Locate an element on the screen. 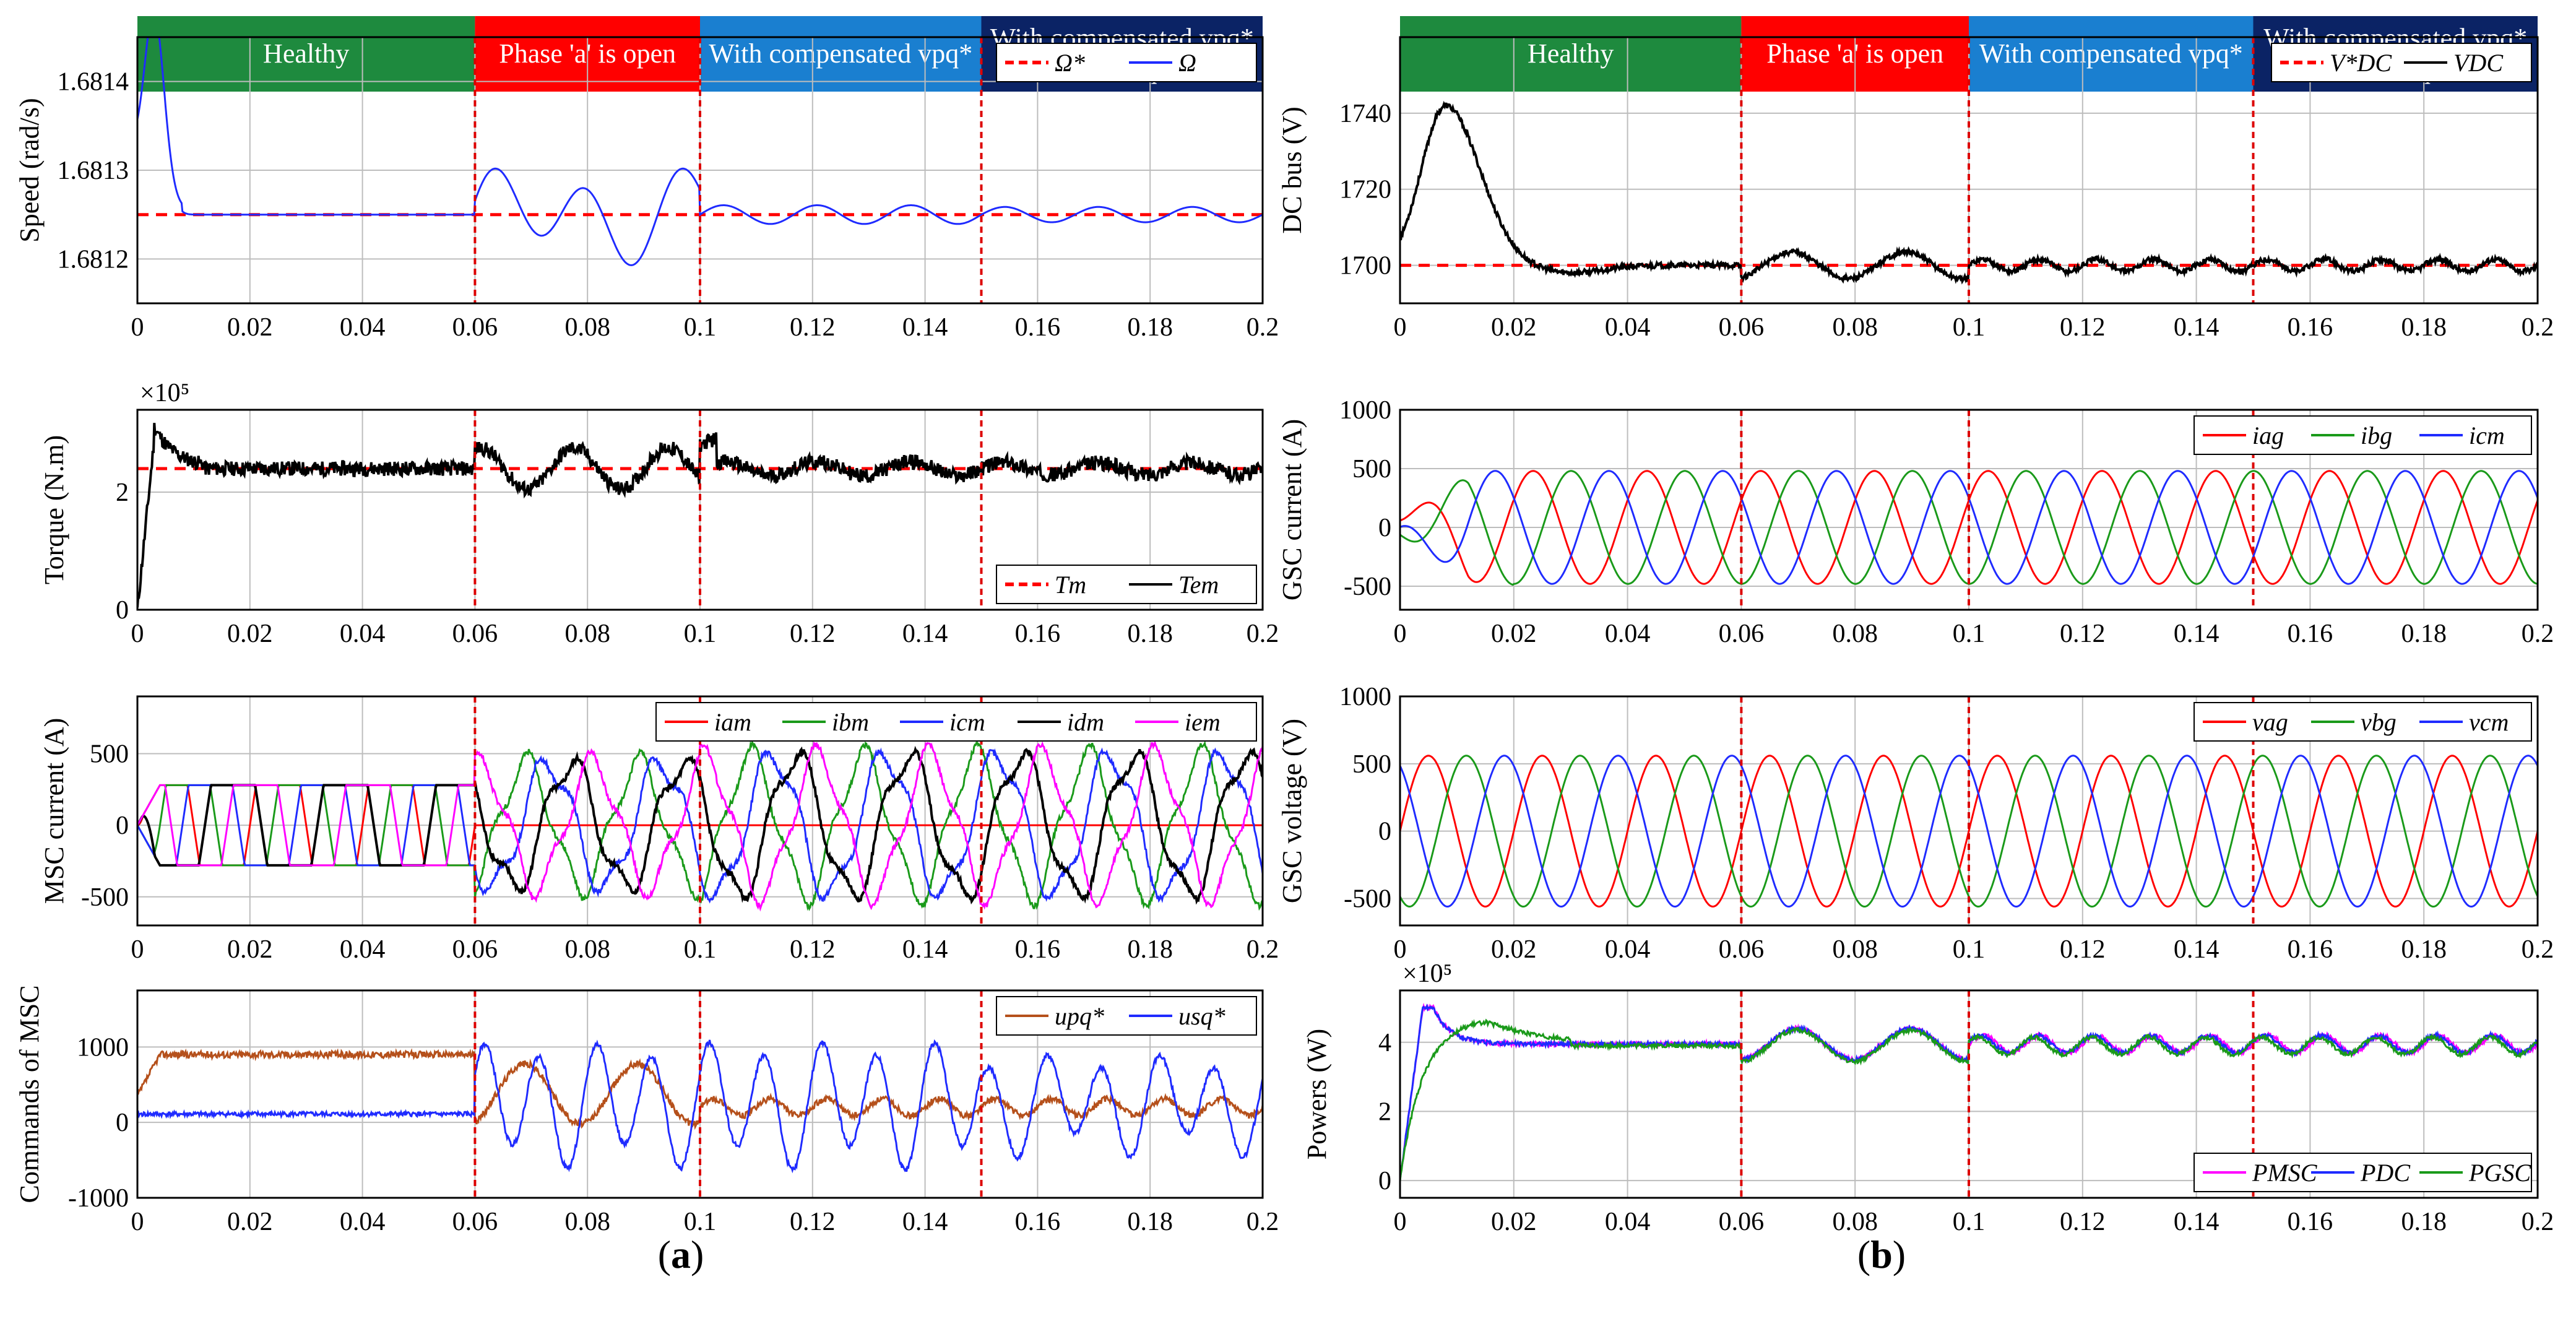 This screenshot has width=2576, height=1321. legend: vag vbg vcm is located at coordinates (2362, 722).